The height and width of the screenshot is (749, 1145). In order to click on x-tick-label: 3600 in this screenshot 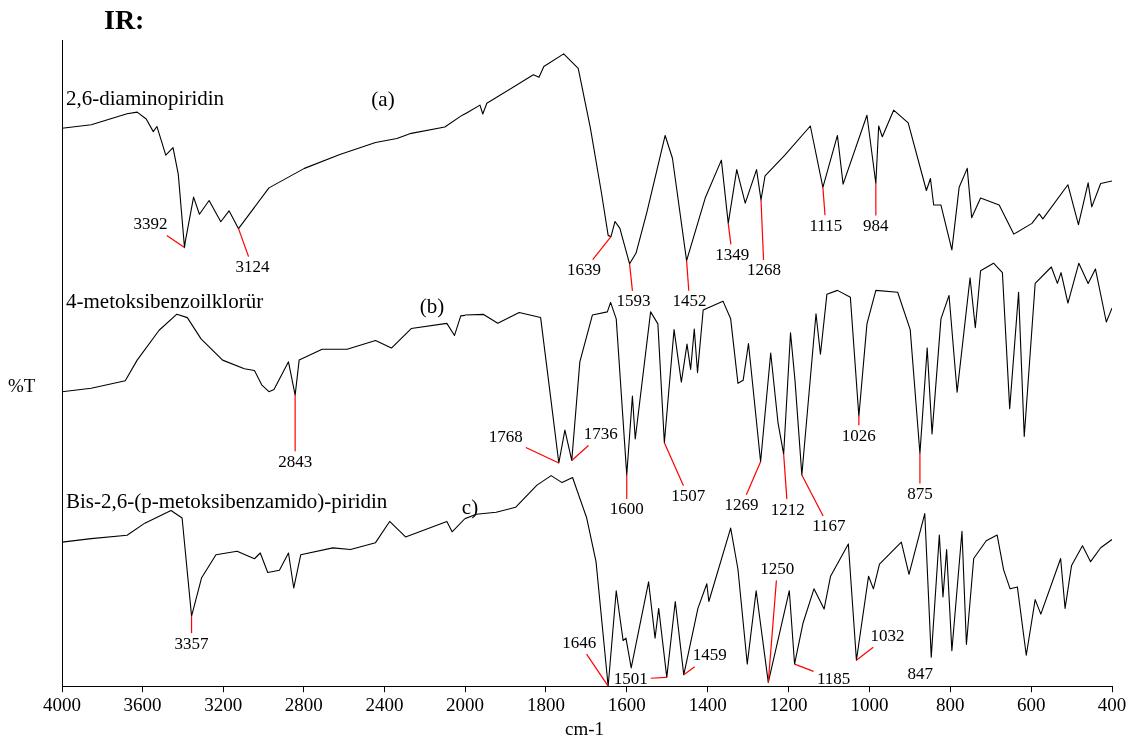, I will do `click(142, 704)`.